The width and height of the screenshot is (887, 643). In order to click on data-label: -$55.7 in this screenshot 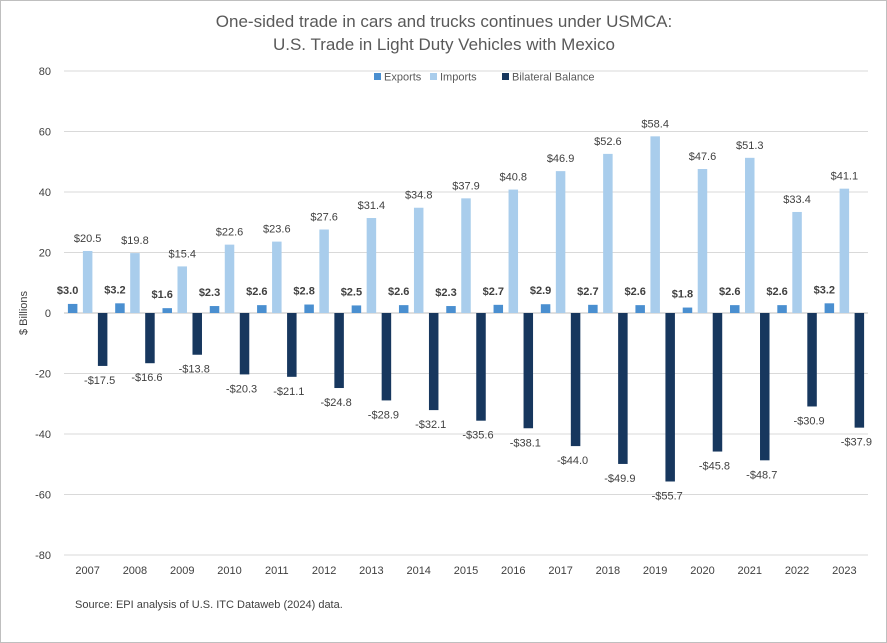, I will do `click(667, 496)`.